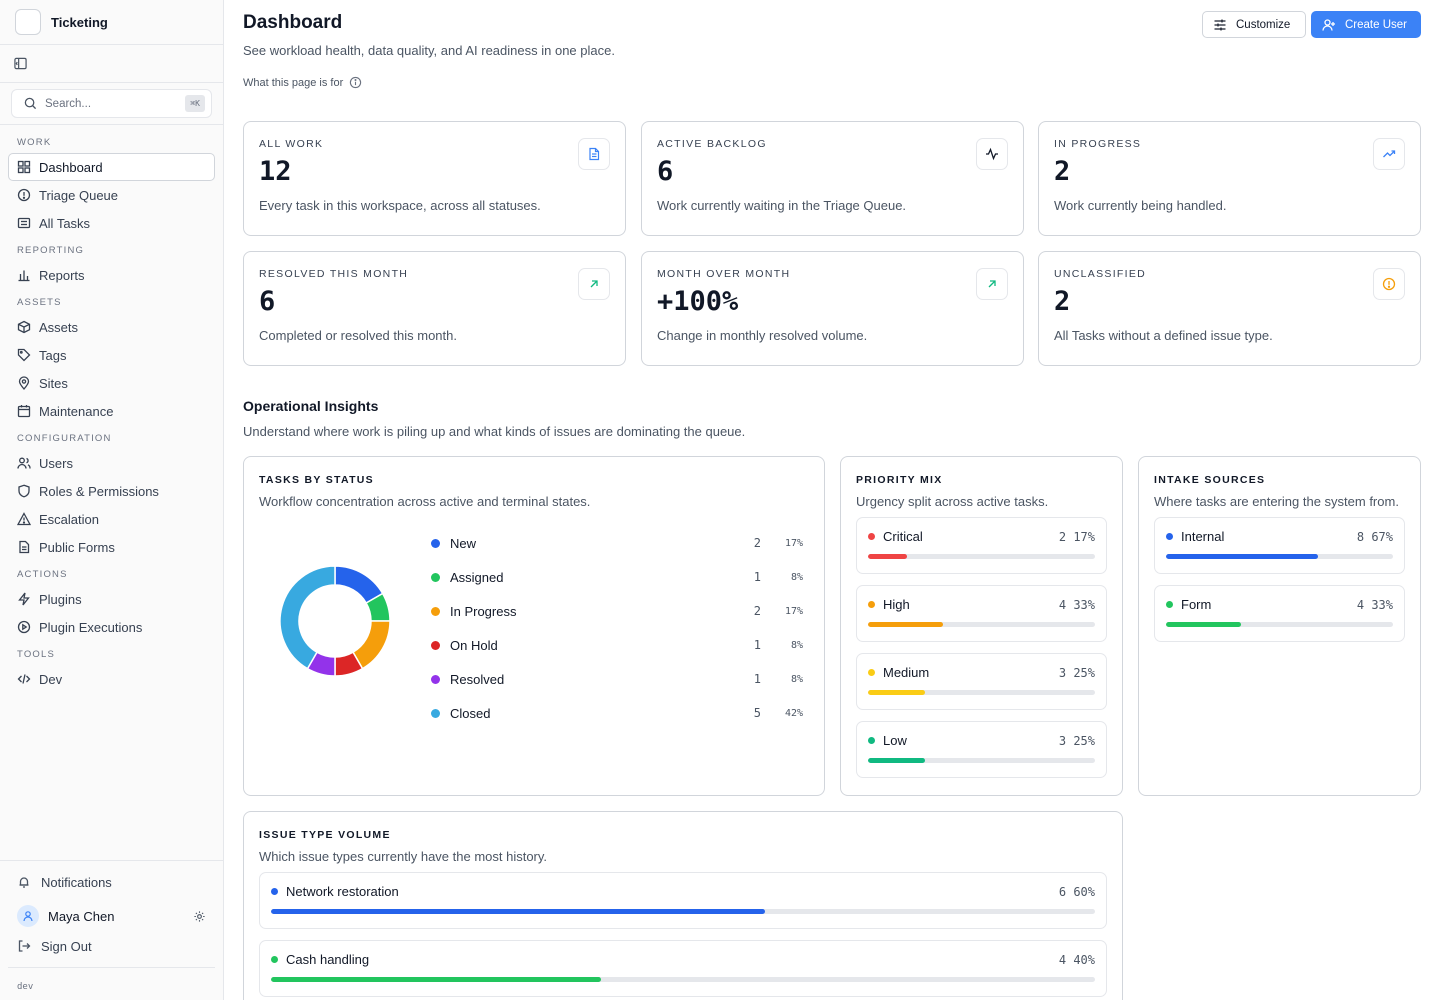 This screenshot has height=1000, width=1440. What do you see at coordinates (981, 749) in the screenshot?
I see `priority-card-low: Low 3 25%` at bounding box center [981, 749].